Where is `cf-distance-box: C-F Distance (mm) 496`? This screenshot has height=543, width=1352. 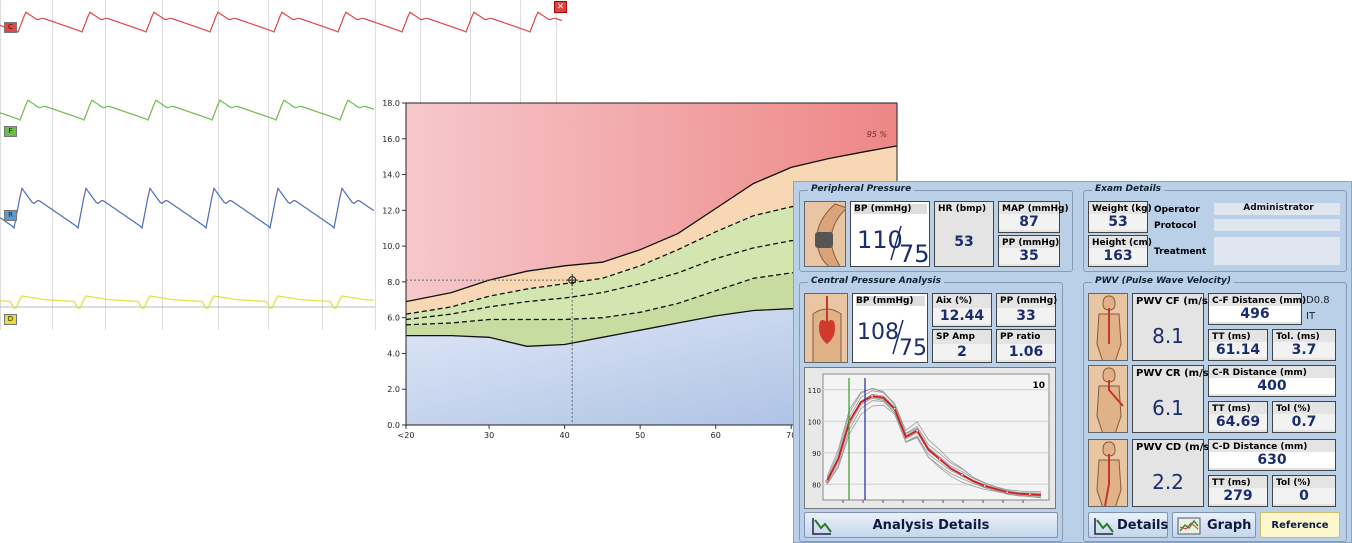 cf-distance-box: C-F Distance (mm) 496 is located at coordinates (1257, 309).